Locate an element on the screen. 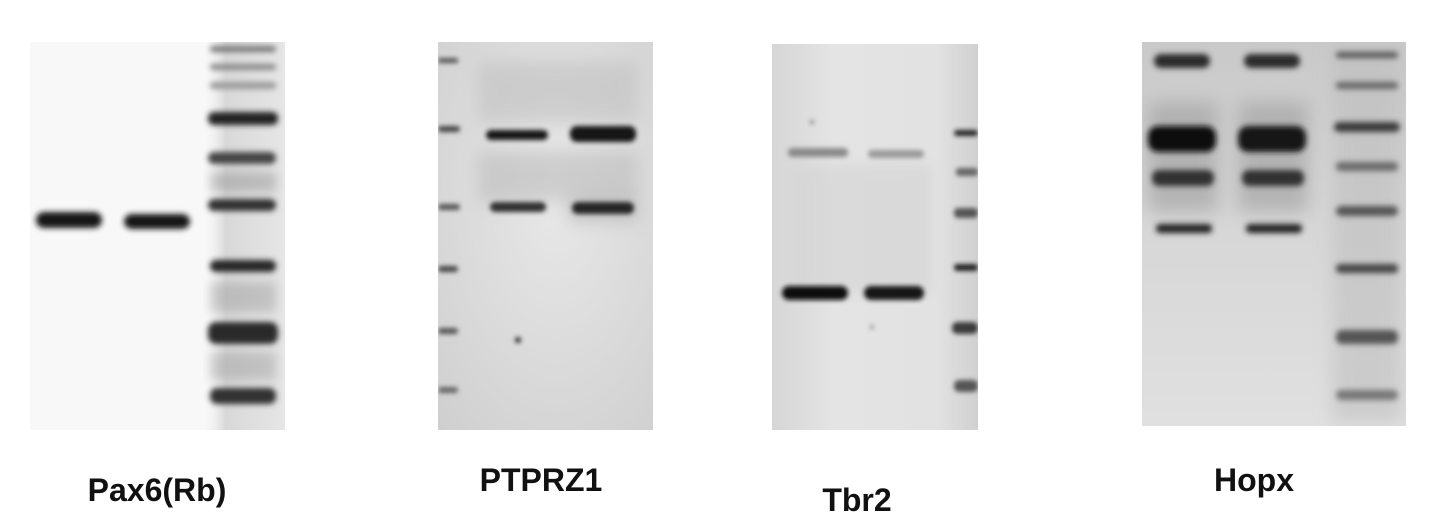 The image size is (1436, 529). blot-image-pax6 is located at coordinates (157, 236).